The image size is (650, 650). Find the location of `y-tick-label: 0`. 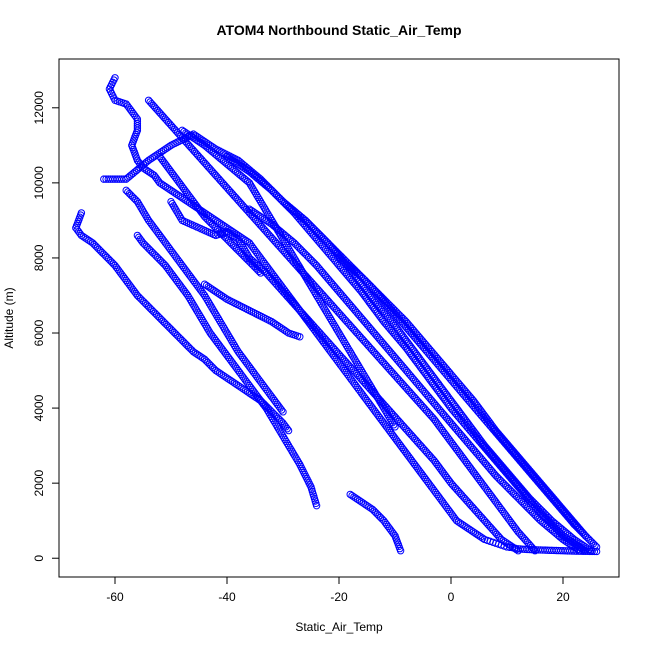

y-tick-label: 0 is located at coordinates (39, 558).